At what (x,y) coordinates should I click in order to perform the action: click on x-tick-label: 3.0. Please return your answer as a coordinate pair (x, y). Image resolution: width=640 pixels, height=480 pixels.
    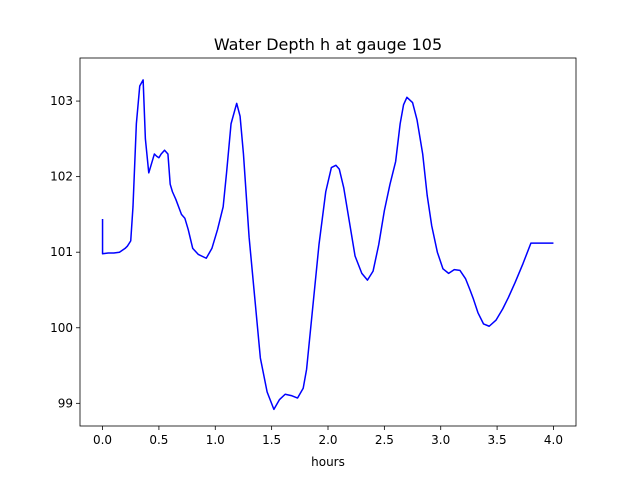
    Looking at the image, I should click on (440, 440).